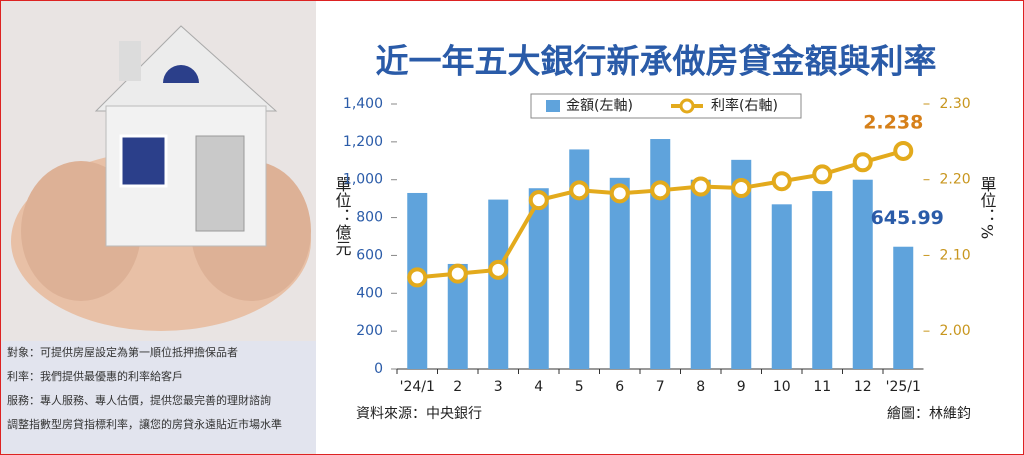 The height and width of the screenshot is (455, 1024). What do you see at coordinates (553, 106) in the screenshot?
I see `legend-swatch` at bounding box center [553, 106].